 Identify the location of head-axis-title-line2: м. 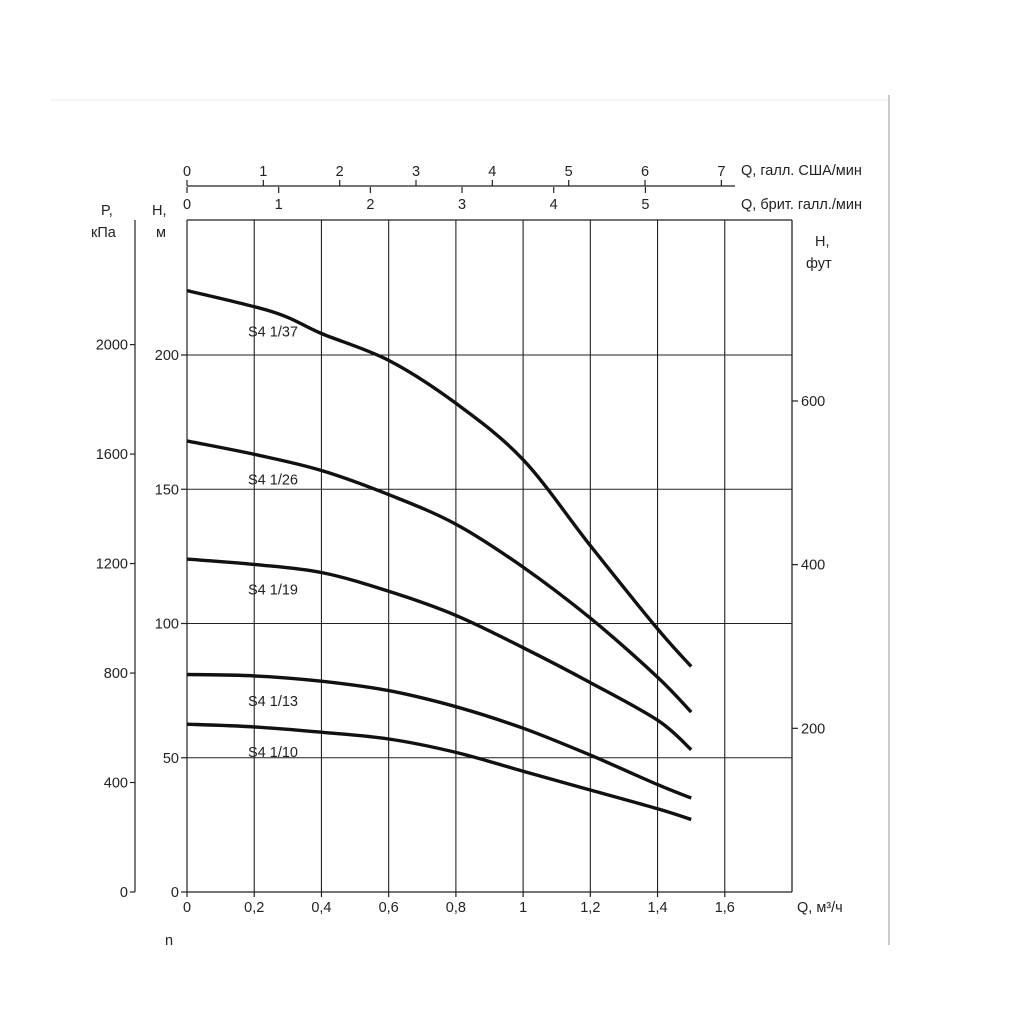
(161, 233).